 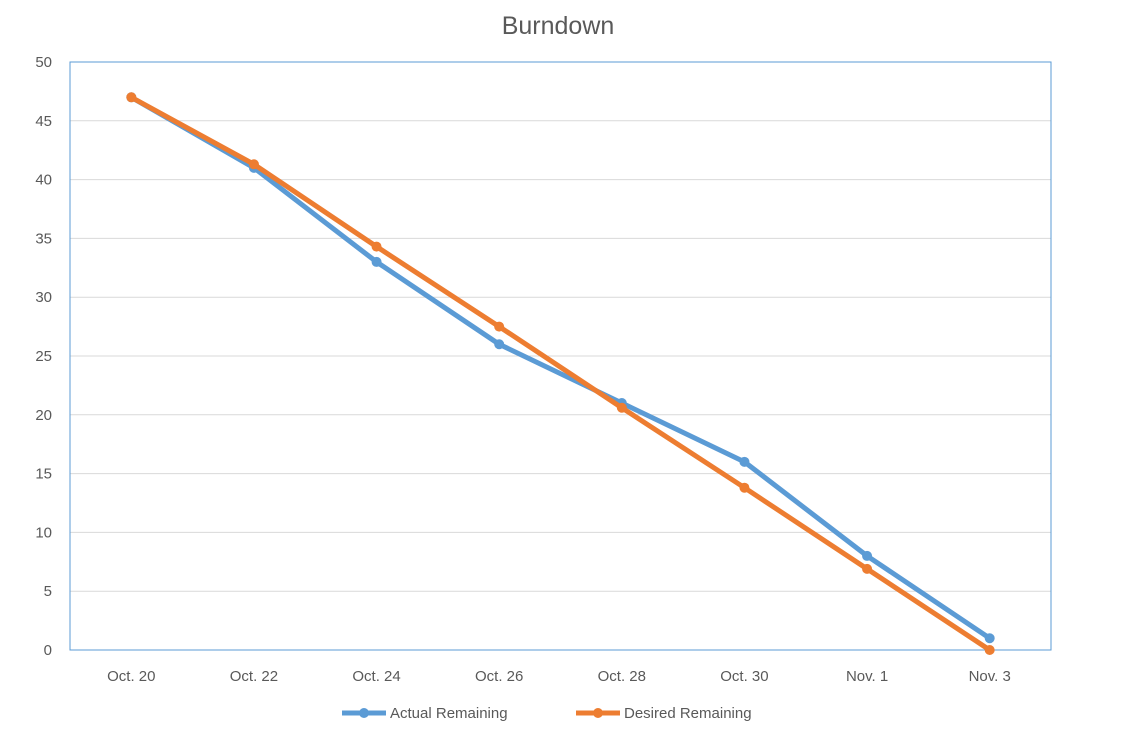 I want to click on y-tick-label: 25, so click(x=43, y=356).